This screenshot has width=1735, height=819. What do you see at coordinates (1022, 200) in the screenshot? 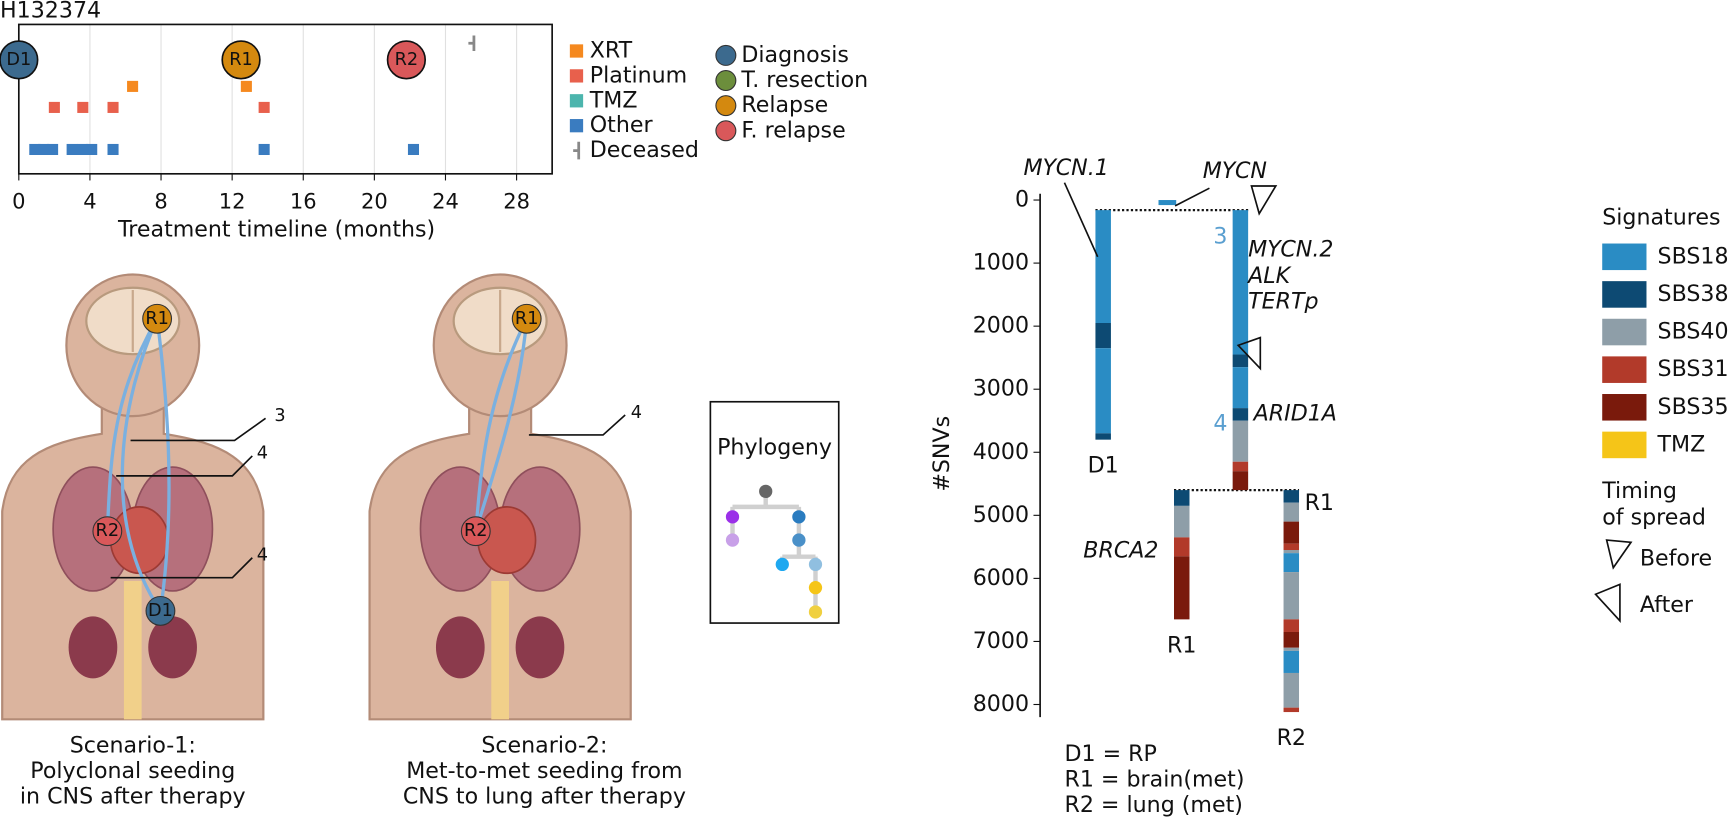
I see `y-tick-label: 0` at bounding box center [1022, 200].